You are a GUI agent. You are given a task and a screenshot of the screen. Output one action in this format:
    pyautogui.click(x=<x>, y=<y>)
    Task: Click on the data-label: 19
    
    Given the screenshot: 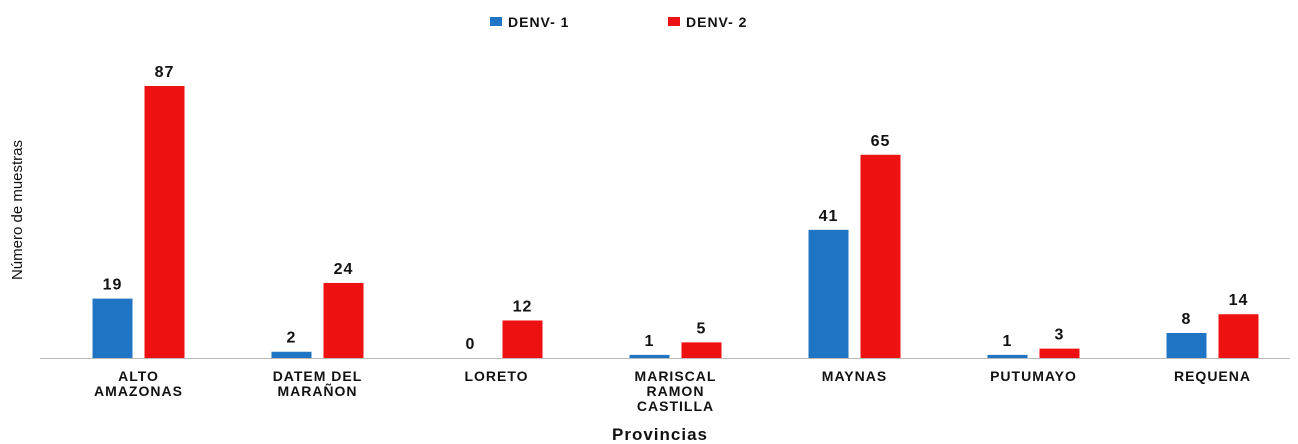 What is the action you would take?
    pyautogui.click(x=113, y=285)
    